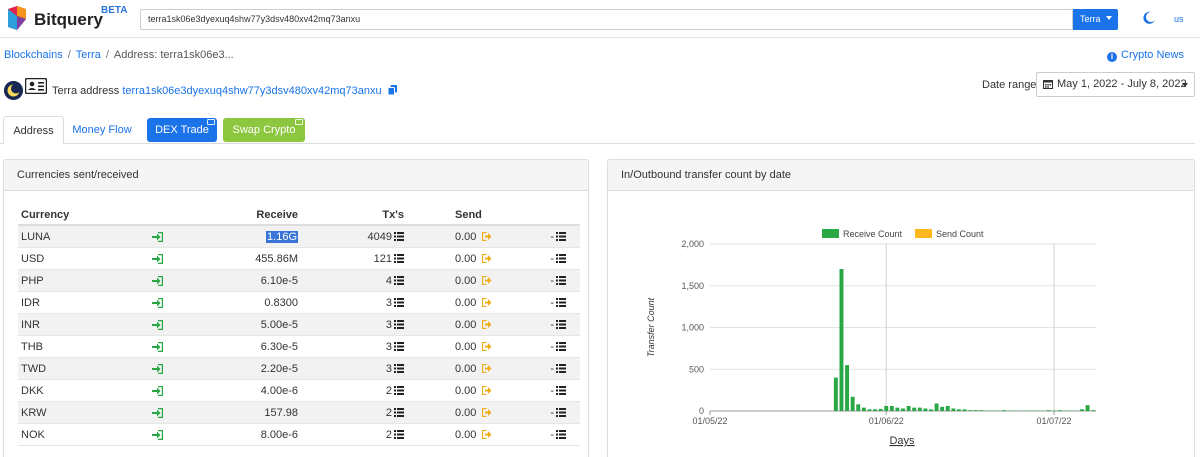 The height and width of the screenshot is (457, 1200). What do you see at coordinates (1145, 55) in the screenshot?
I see `crypto-news-link: i Crypto News` at bounding box center [1145, 55].